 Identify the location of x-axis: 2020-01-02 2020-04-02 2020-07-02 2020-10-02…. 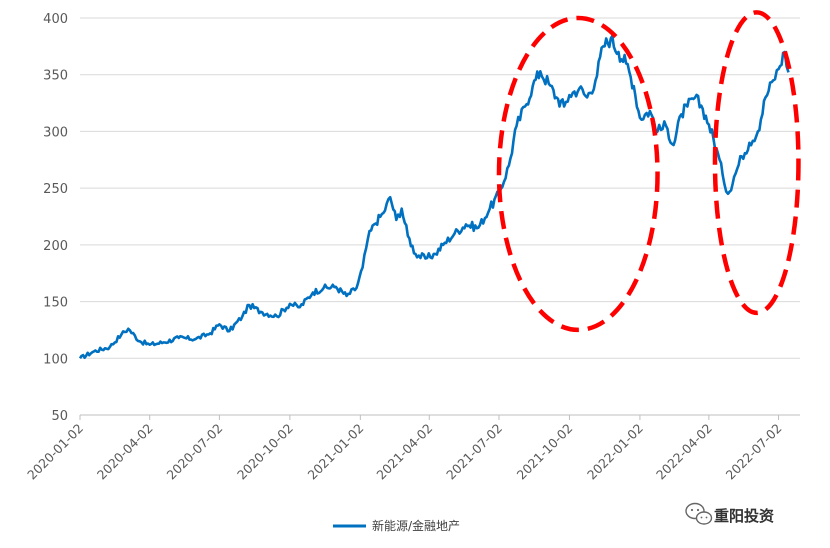
(412, 448).